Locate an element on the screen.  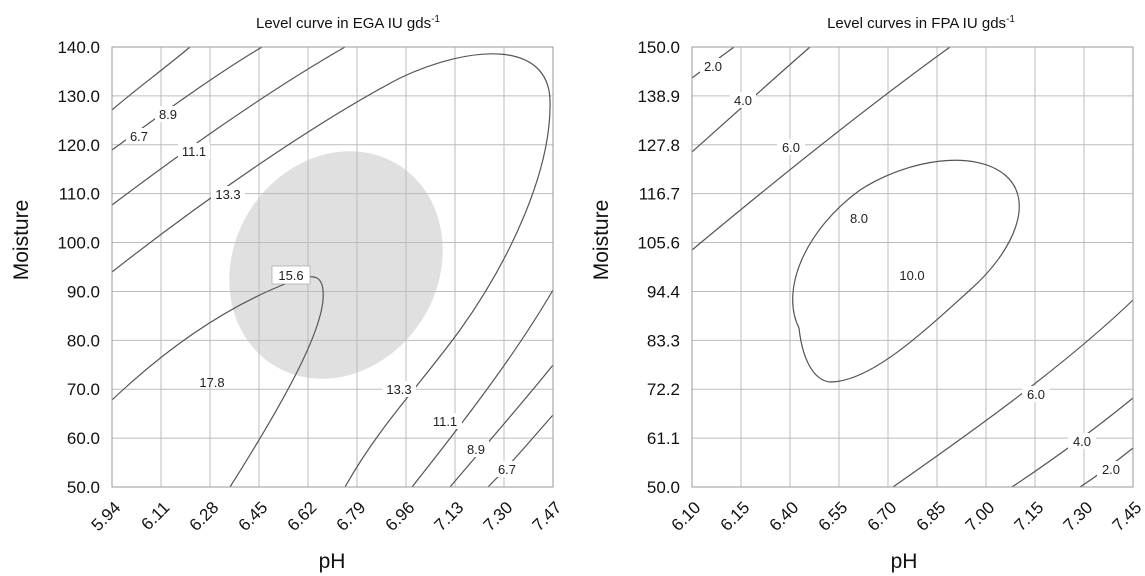
ega-x-tick-label: 6.45 is located at coordinates (253, 516).